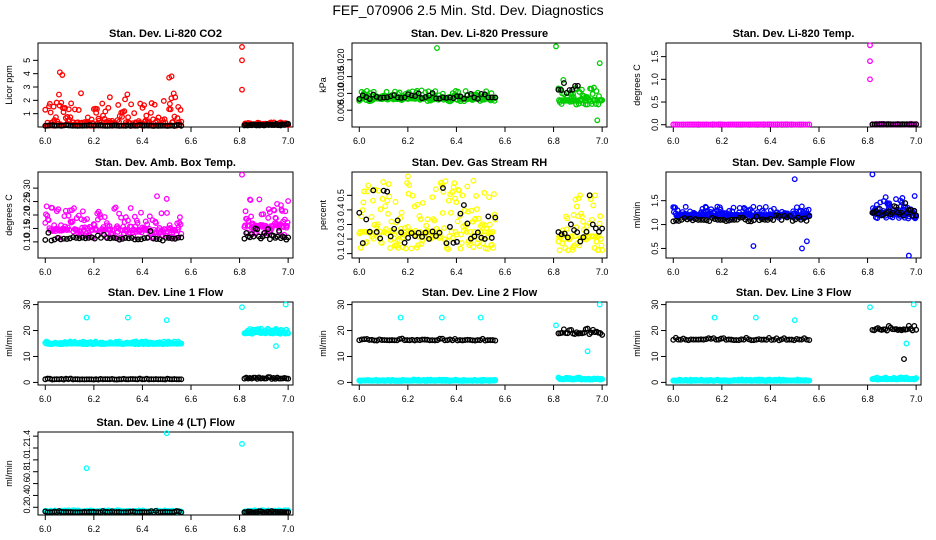  Describe the element at coordinates (655, 102) in the screenshot. I see `y-tick-label: 0.5` at that location.